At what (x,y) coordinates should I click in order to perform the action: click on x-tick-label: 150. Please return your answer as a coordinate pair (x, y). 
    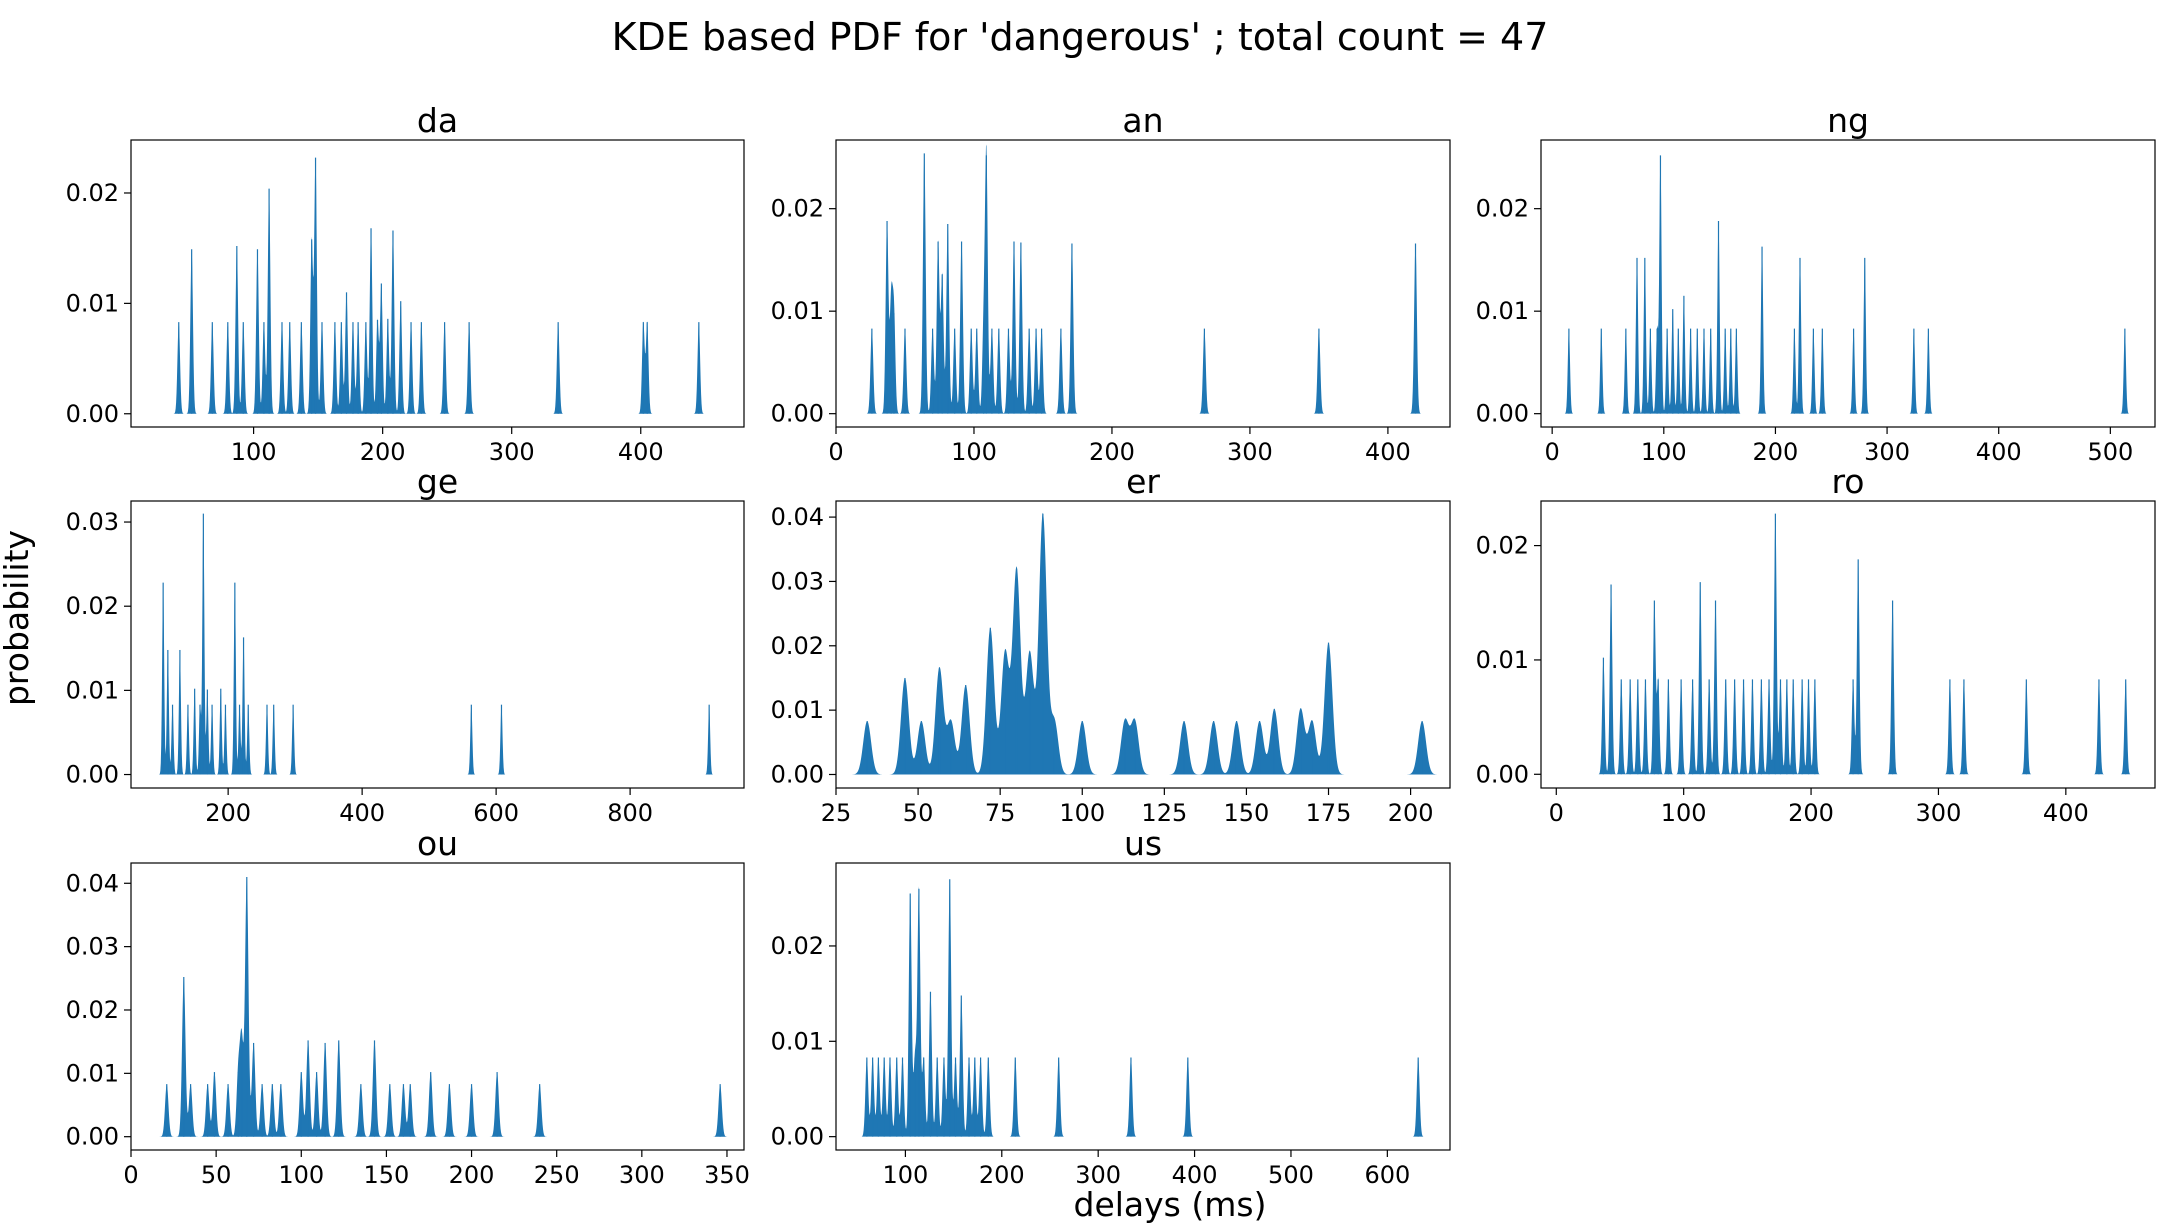
    Looking at the image, I should click on (387, 1175).